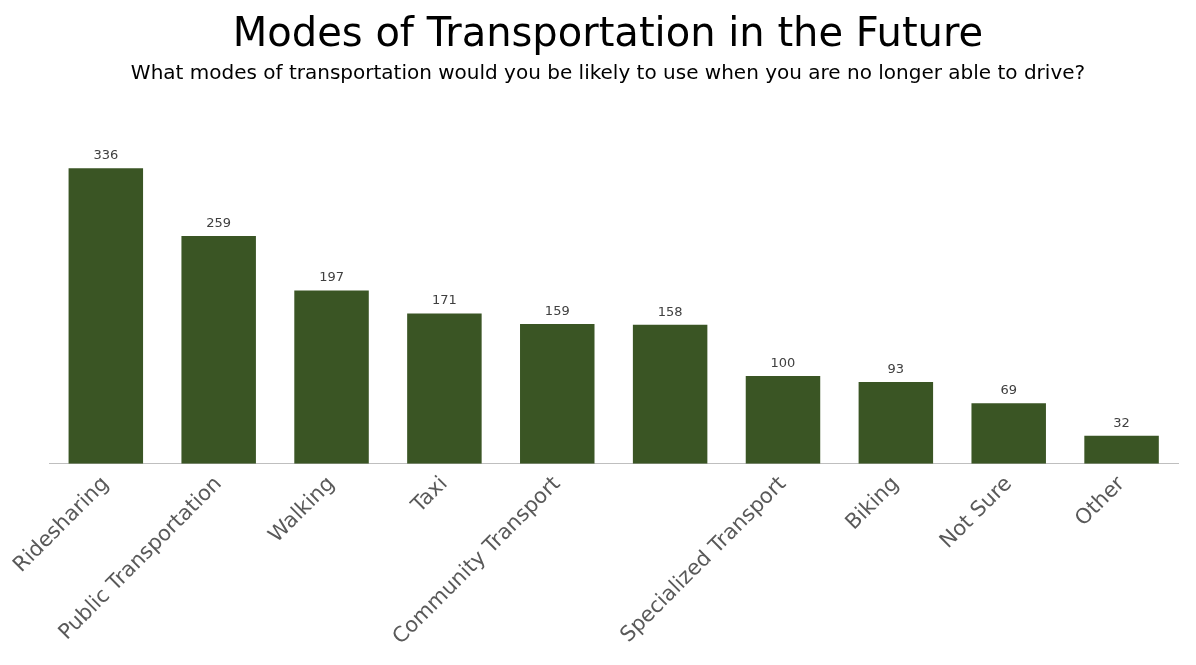 The height and width of the screenshot is (665, 1196). What do you see at coordinates (219, 222) in the screenshot?
I see `data-label: 259` at bounding box center [219, 222].